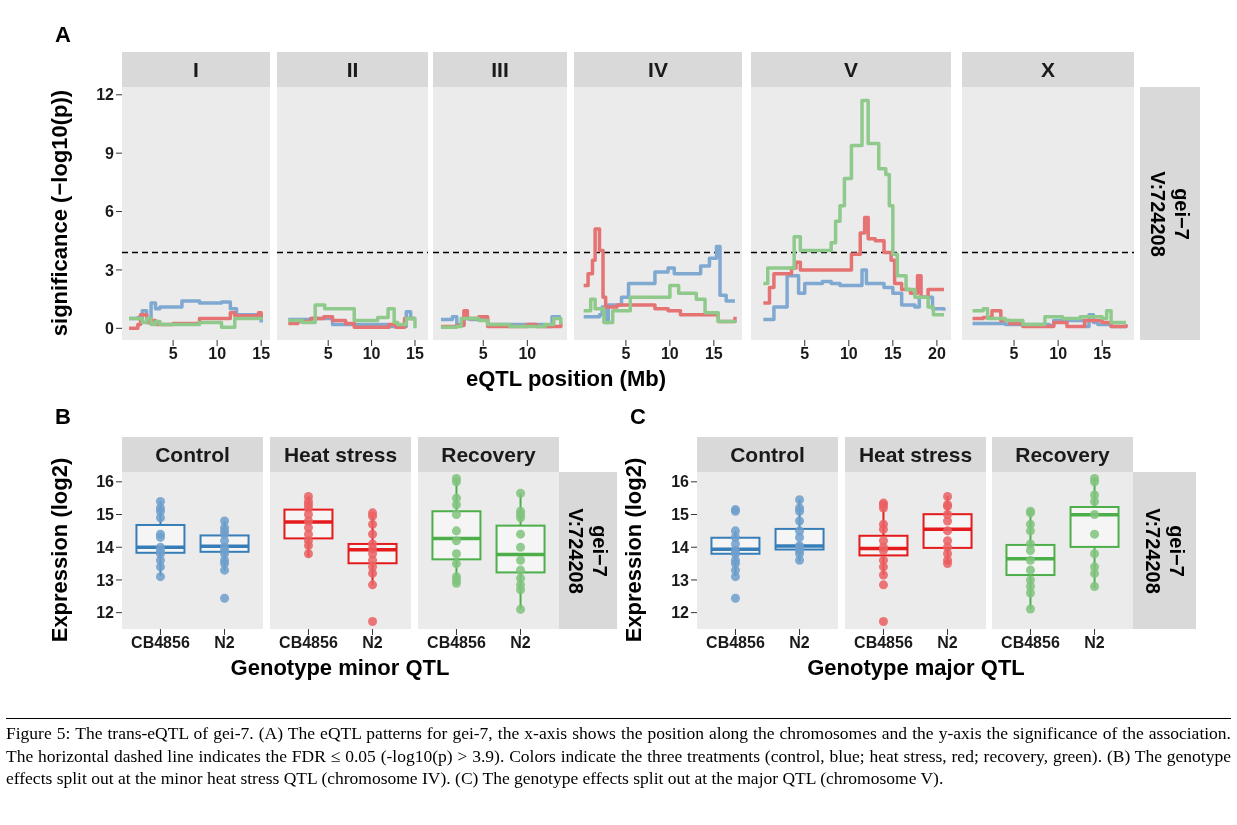 The image size is (1237, 825). Describe the element at coordinates (937, 354) in the screenshot. I see `x-tick-label: 20` at that location.